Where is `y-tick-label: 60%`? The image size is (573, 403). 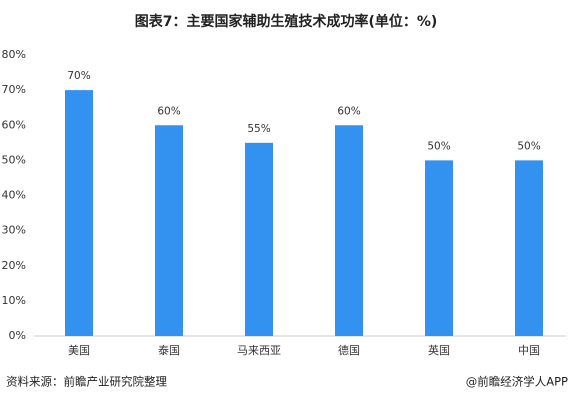
y-tick-label: 60% is located at coordinates (14, 124).